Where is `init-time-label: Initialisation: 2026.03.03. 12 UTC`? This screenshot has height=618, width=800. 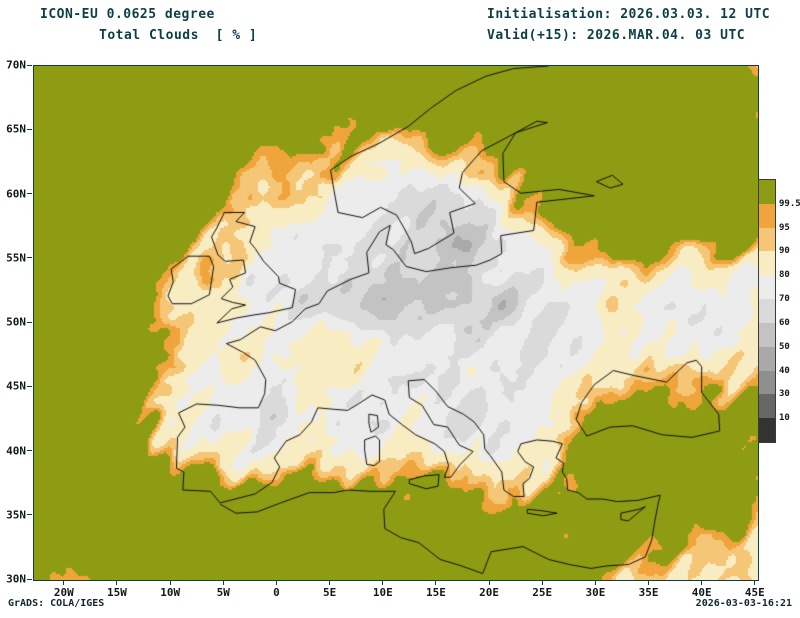
init-time-label: Initialisation: 2026.03.03. 12 UTC is located at coordinates (629, 14).